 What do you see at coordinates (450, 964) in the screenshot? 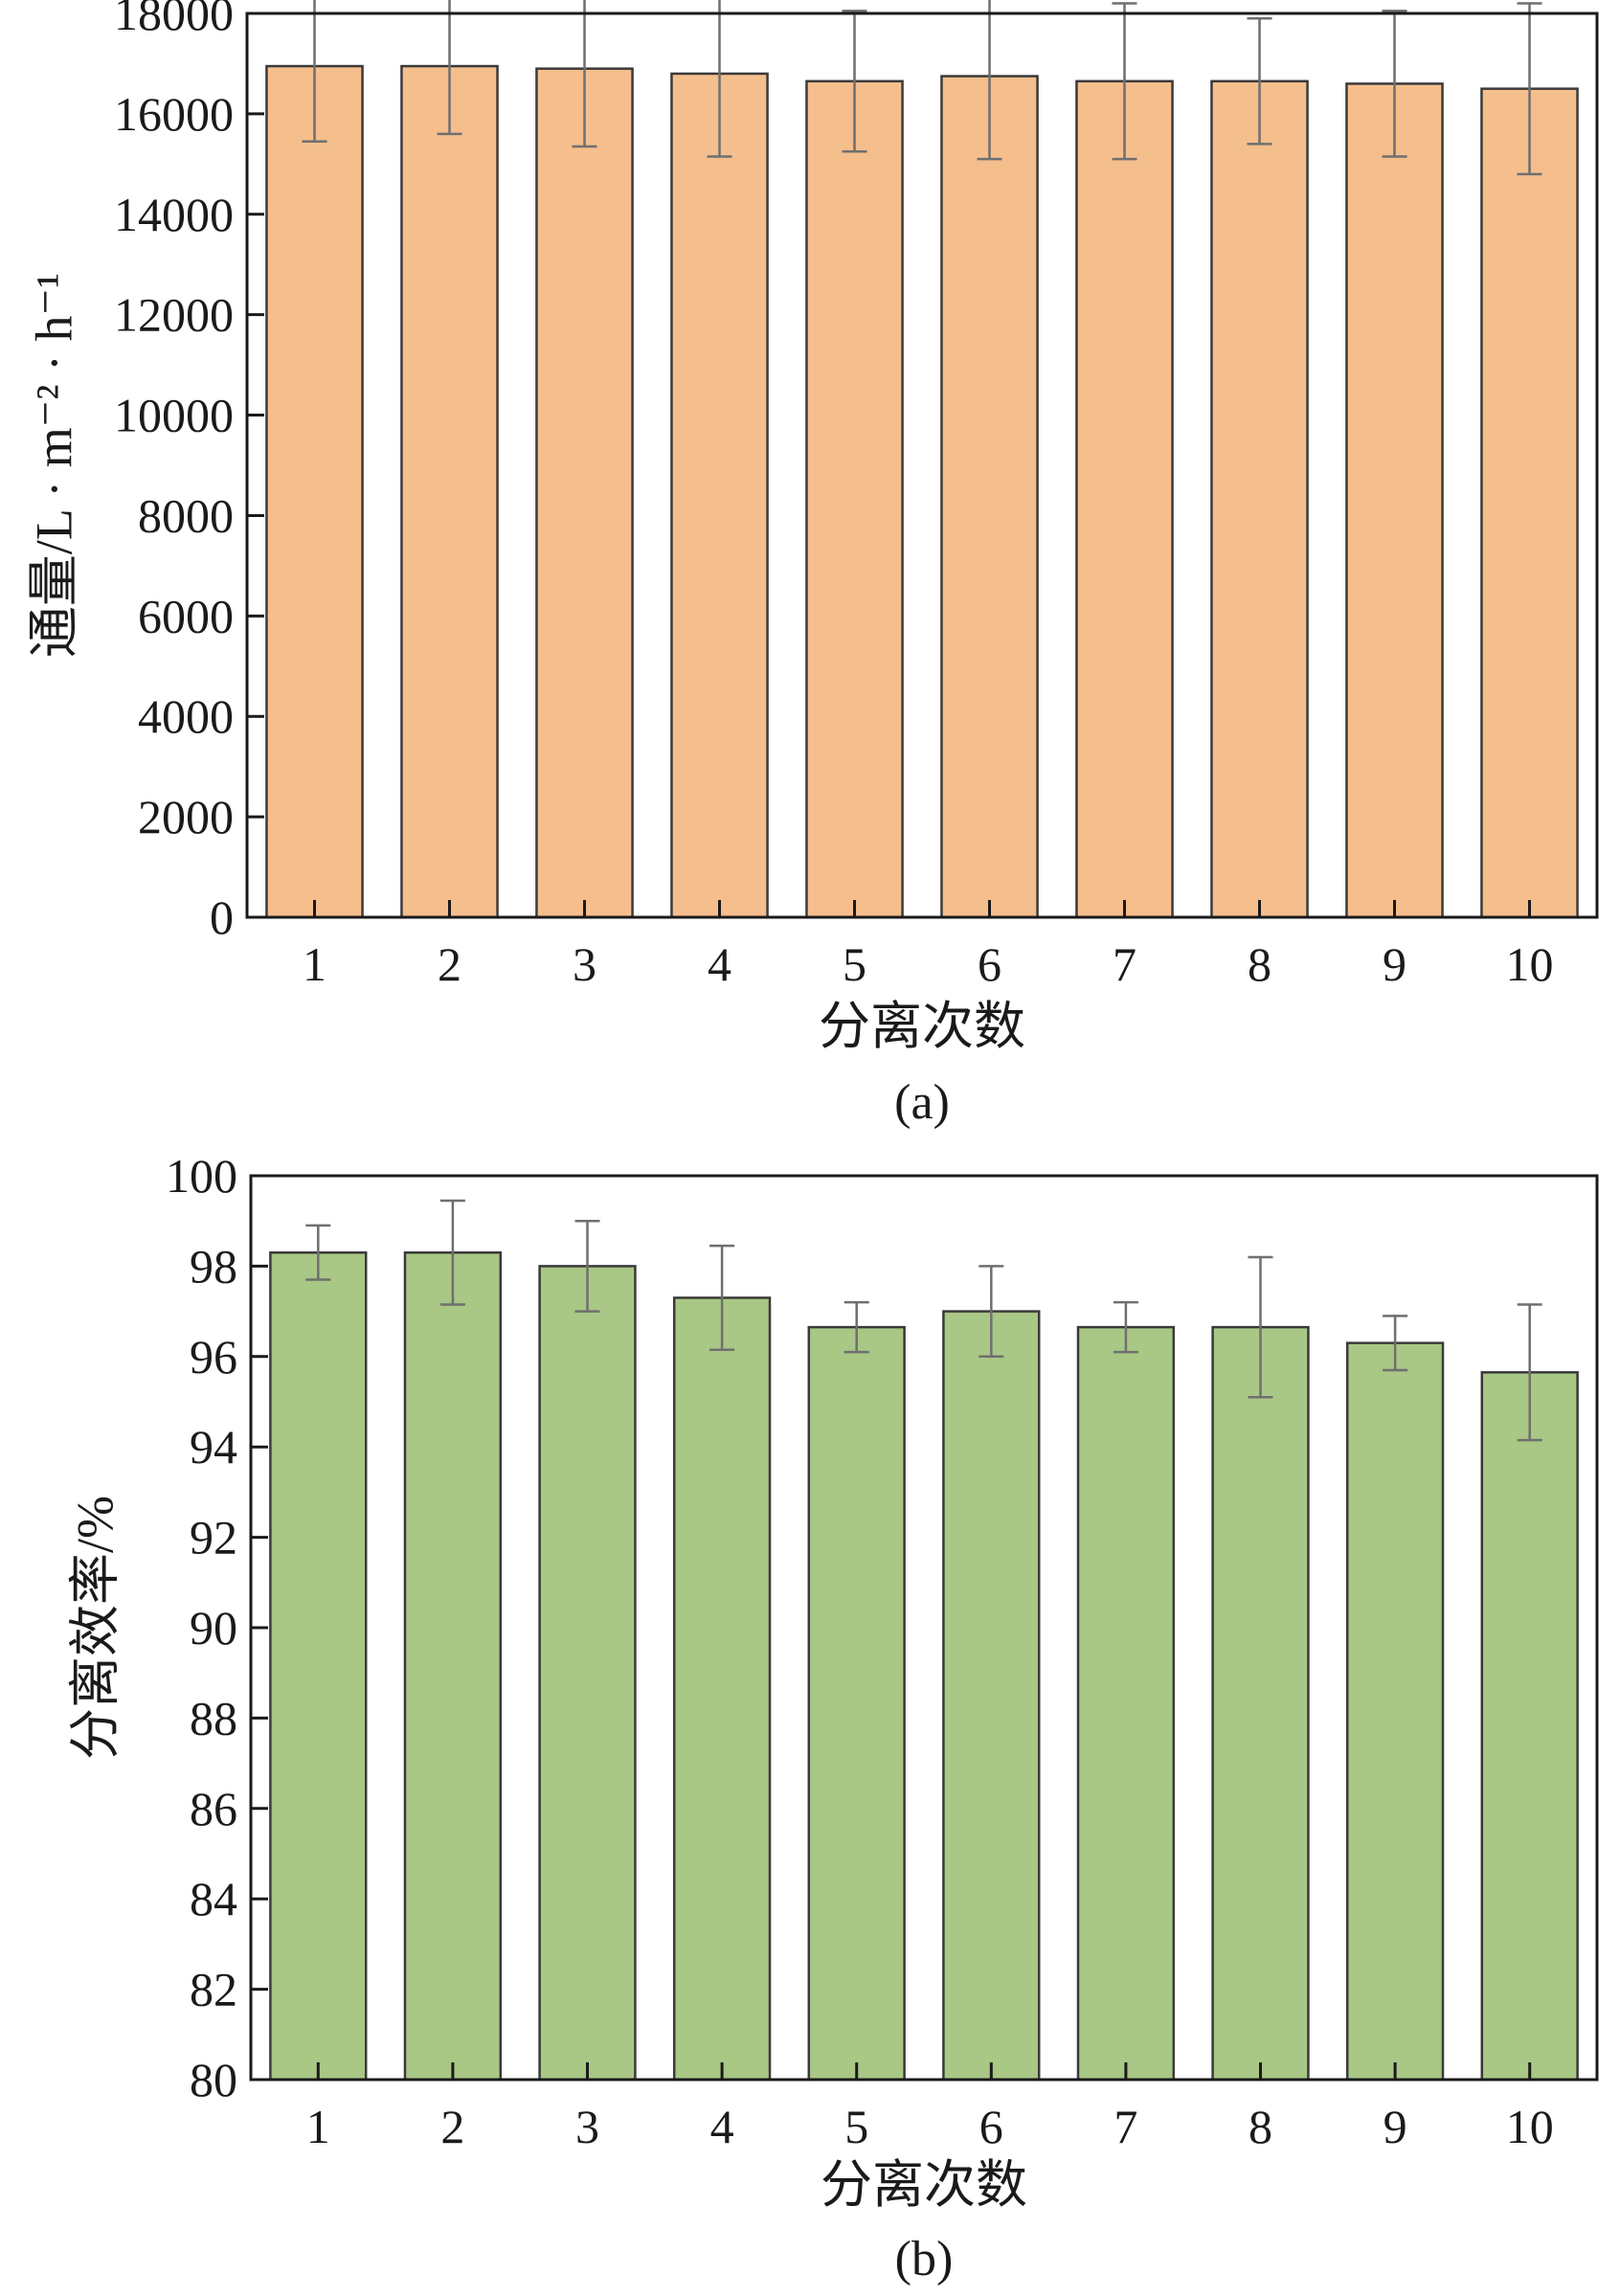
I see `flux-x-tick-label: 2` at bounding box center [450, 964].